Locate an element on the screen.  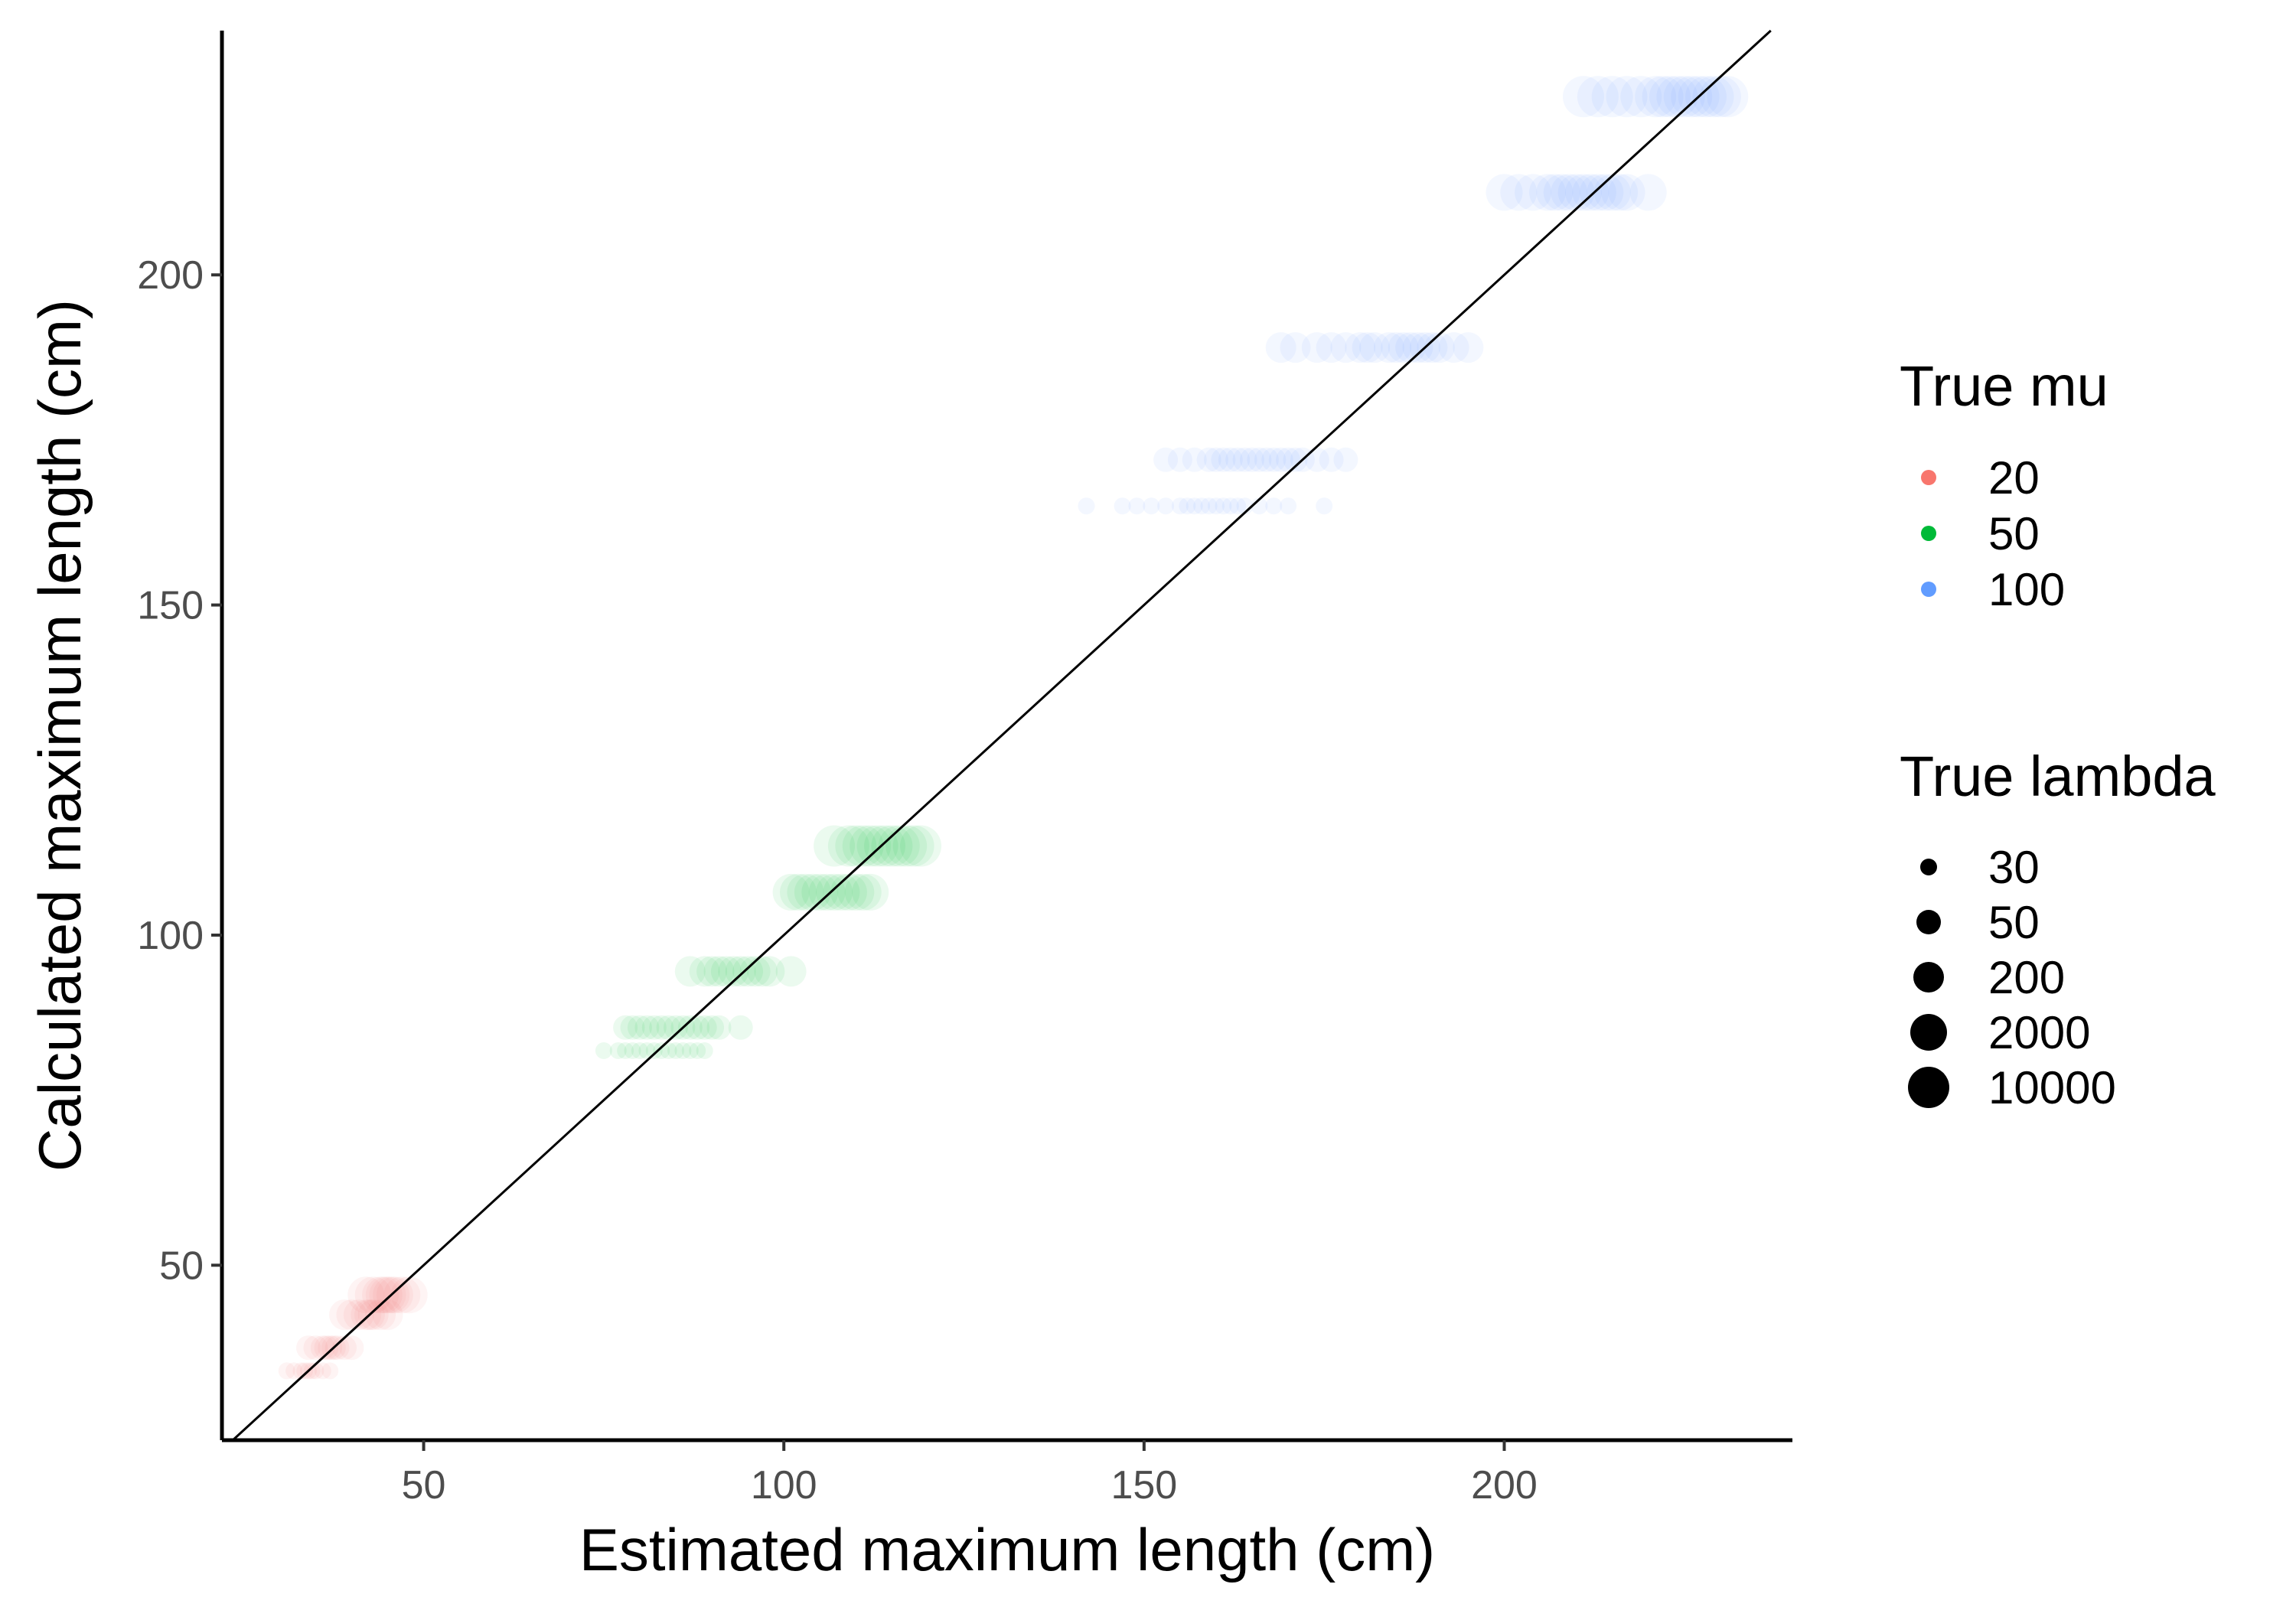
y-axis-title: Calculated maximum length (cm) is located at coordinates (59, 735).